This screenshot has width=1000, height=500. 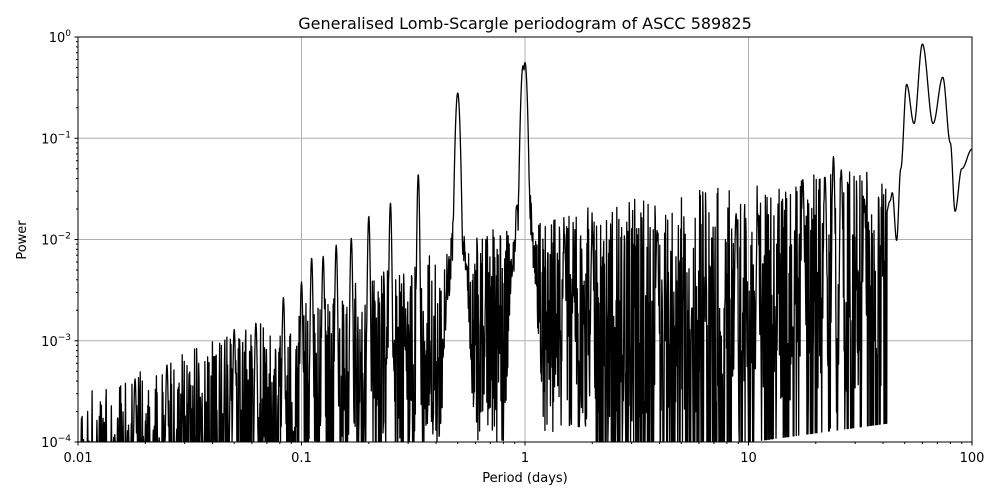 What do you see at coordinates (525, 458) in the screenshot?
I see `x-tick-label: 1` at bounding box center [525, 458].